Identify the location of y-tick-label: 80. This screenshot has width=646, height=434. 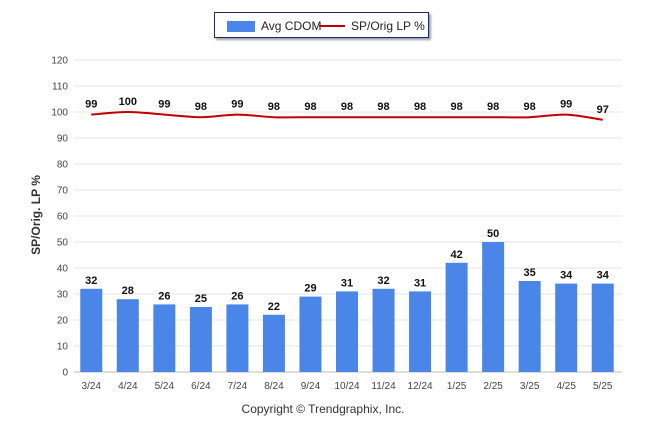
(63, 165).